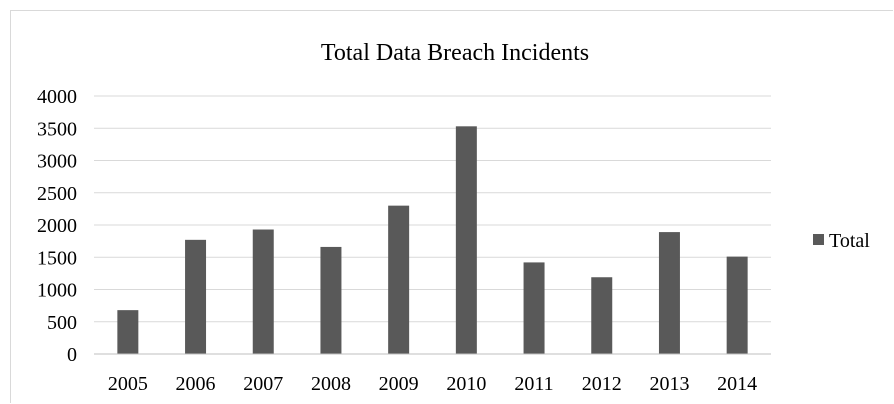  Describe the element at coordinates (62, 323) in the screenshot. I see `y-tick-label: 500` at that location.